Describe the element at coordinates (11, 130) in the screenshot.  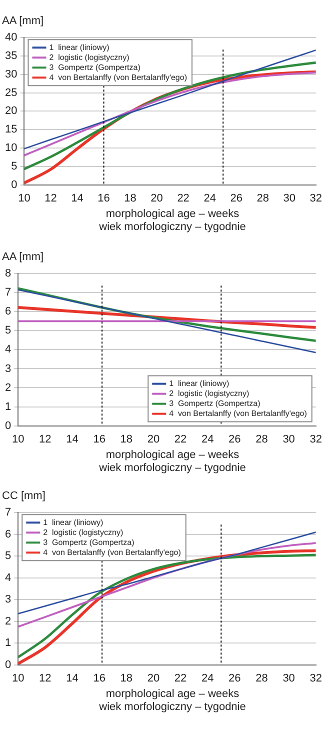
I see `y-tick-label: 15` at that location.